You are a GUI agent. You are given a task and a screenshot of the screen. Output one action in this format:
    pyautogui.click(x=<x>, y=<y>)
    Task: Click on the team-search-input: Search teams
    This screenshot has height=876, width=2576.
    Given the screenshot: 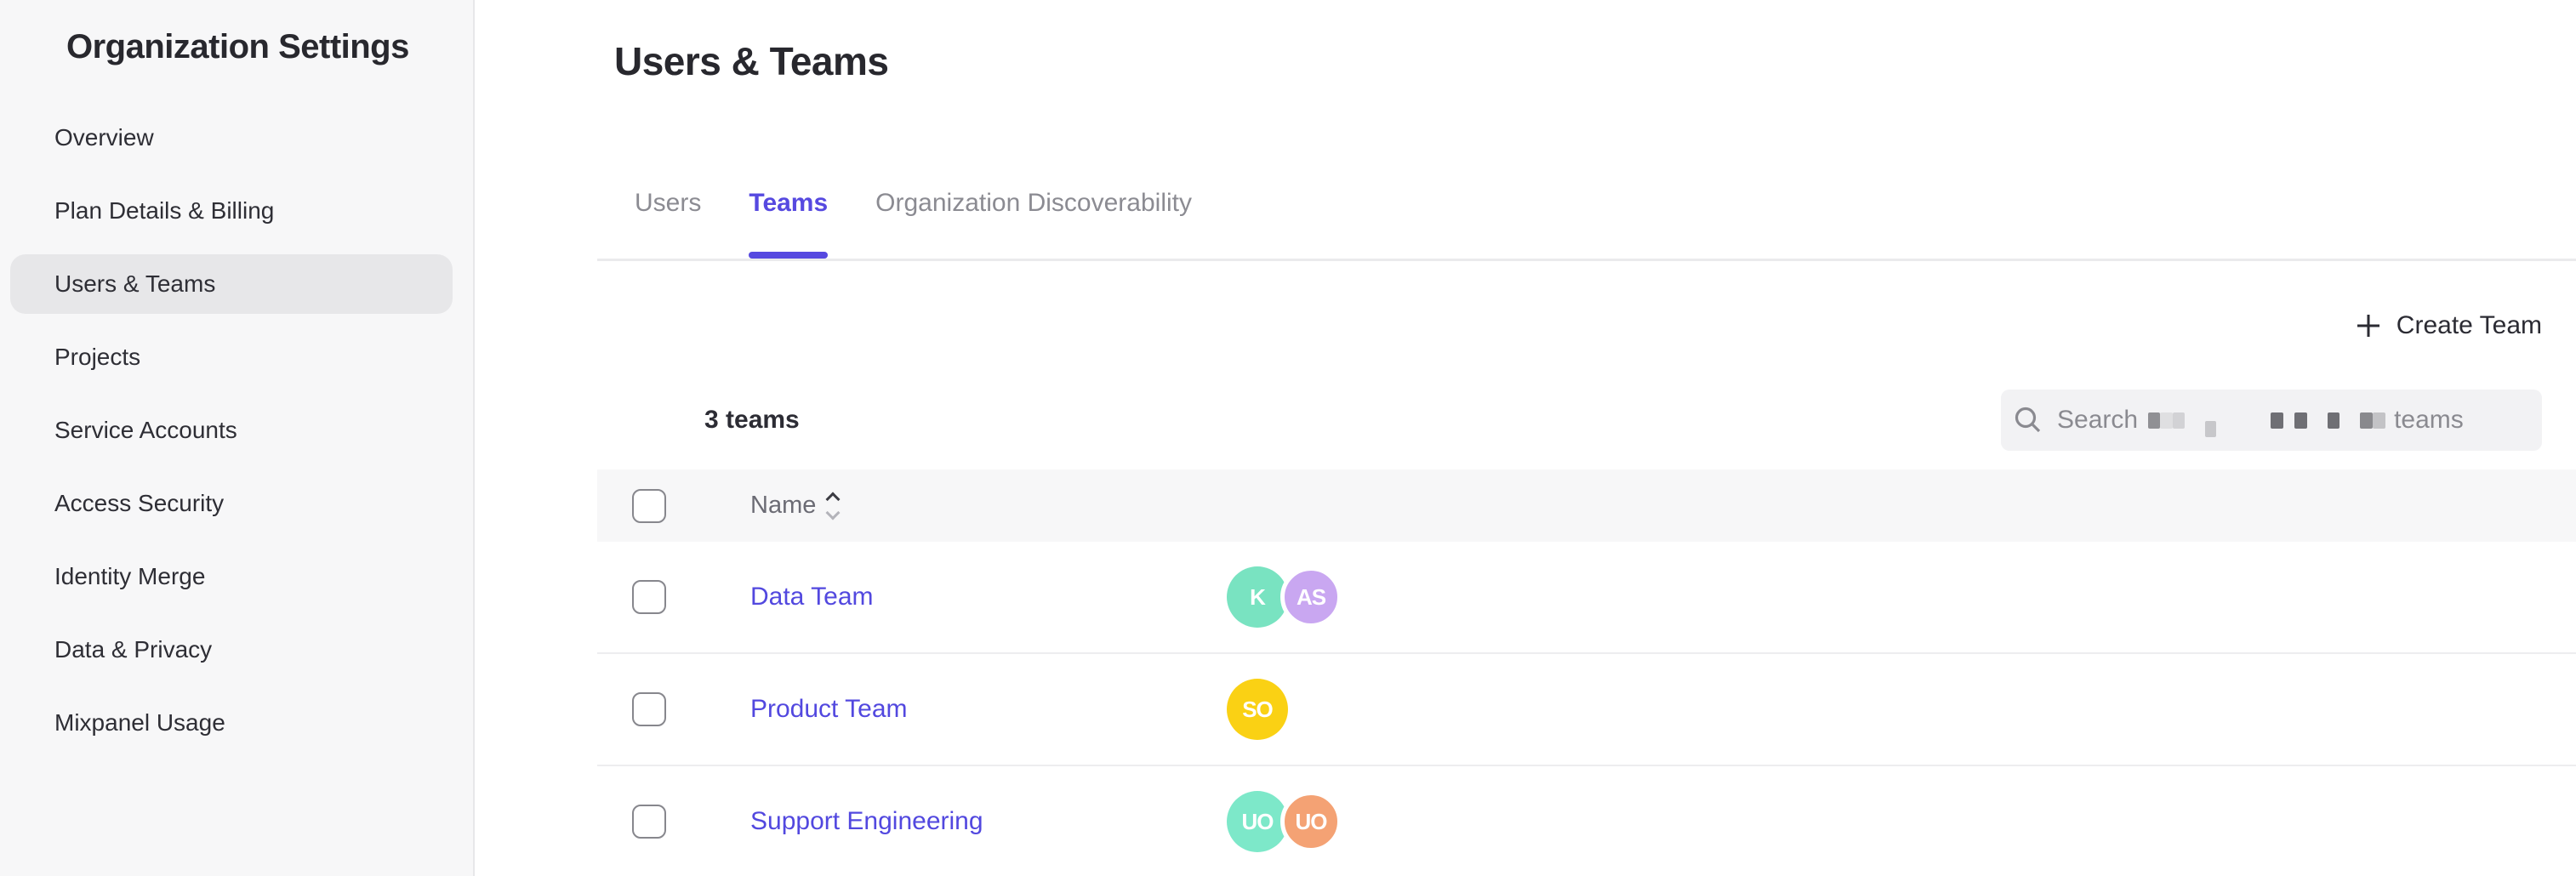 What is the action you would take?
    pyautogui.click(x=2271, y=420)
    